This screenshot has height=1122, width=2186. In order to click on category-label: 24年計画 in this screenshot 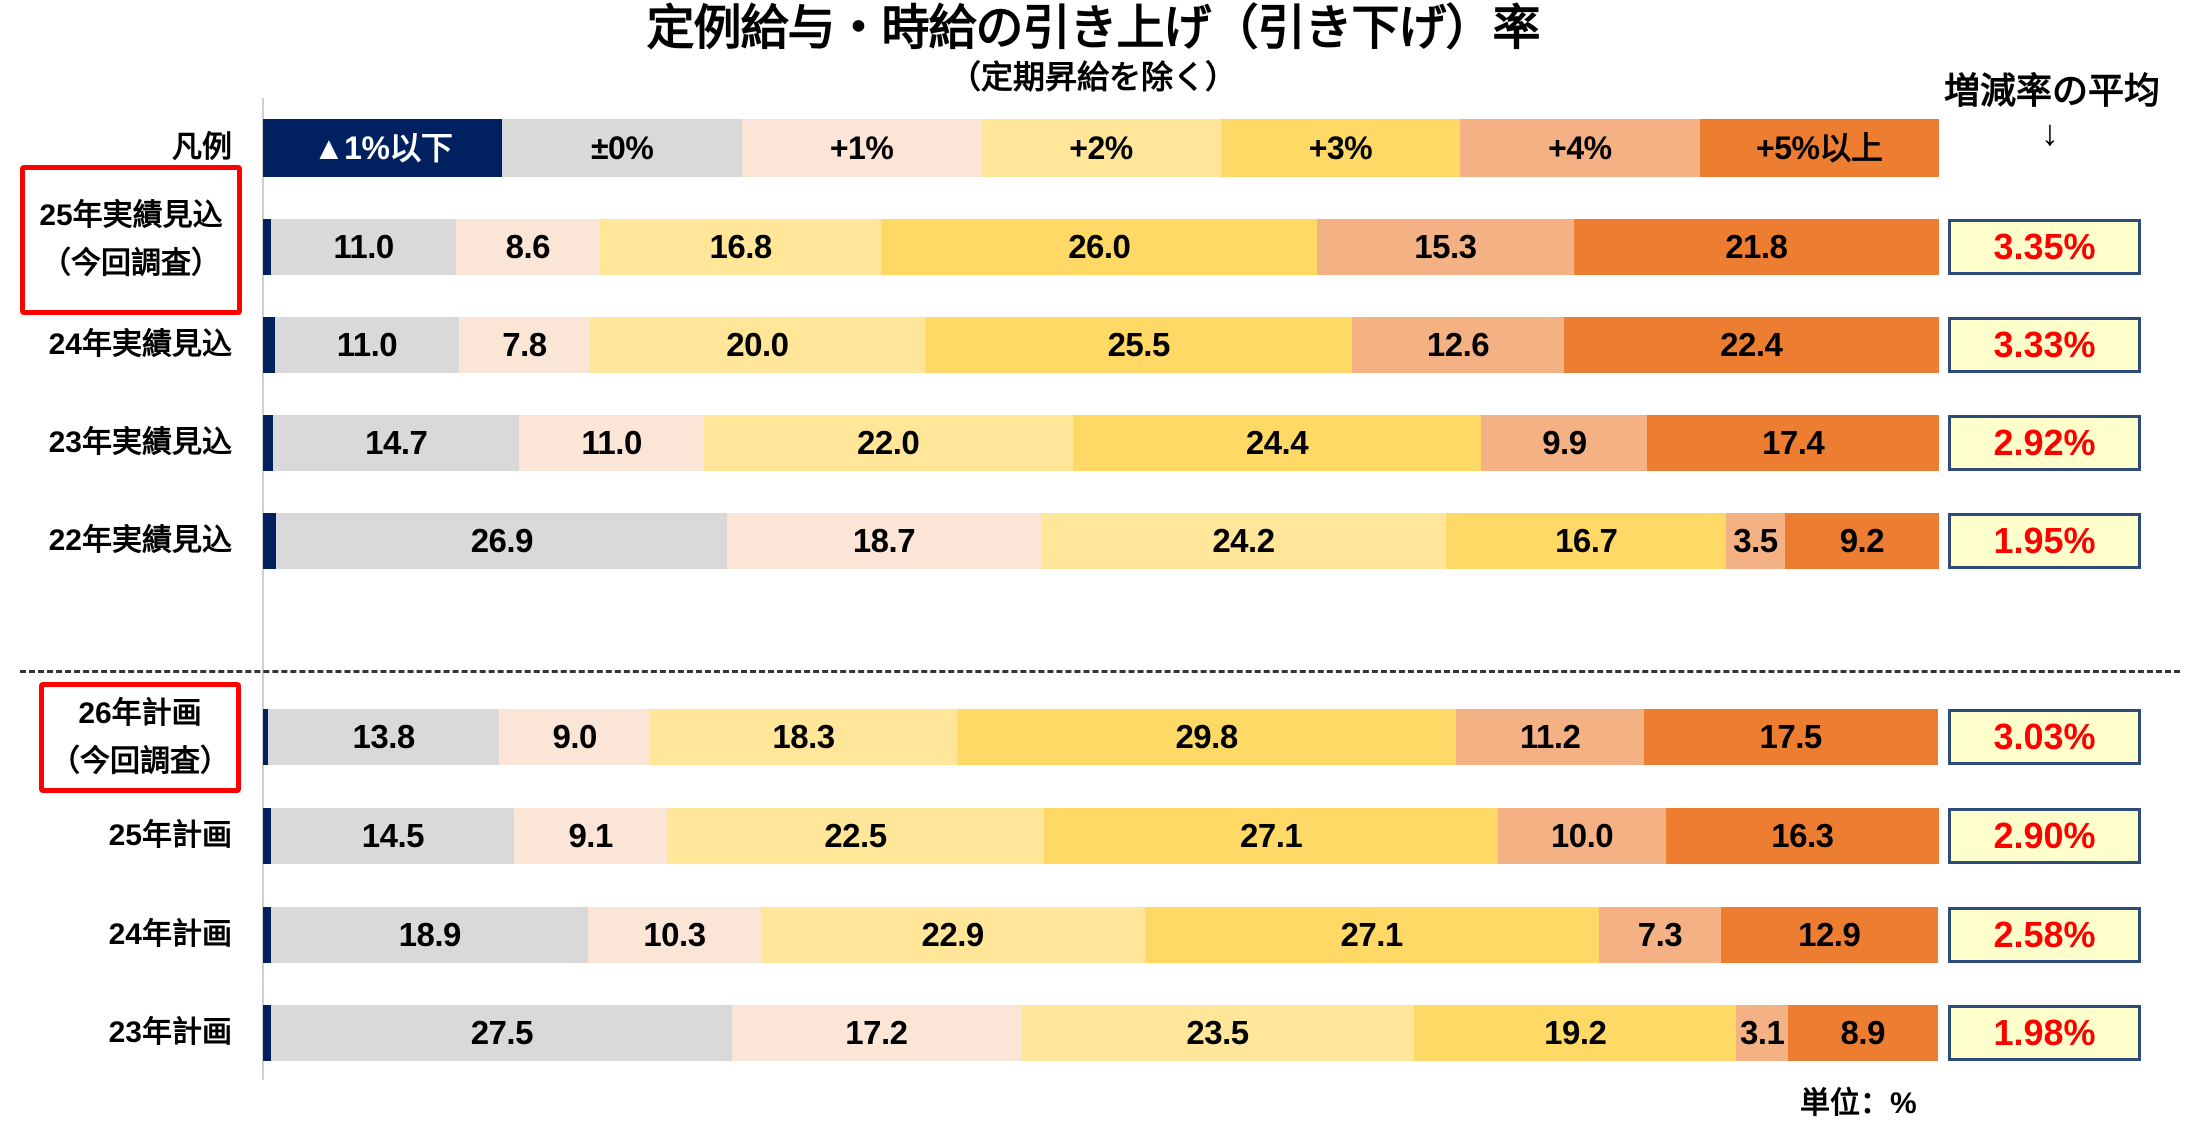, I will do `click(170, 934)`.